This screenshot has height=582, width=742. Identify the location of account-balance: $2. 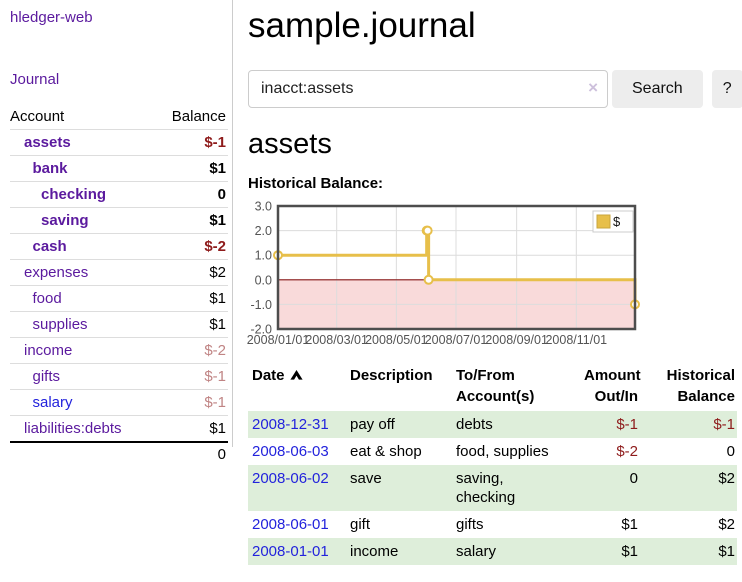
(191, 272).